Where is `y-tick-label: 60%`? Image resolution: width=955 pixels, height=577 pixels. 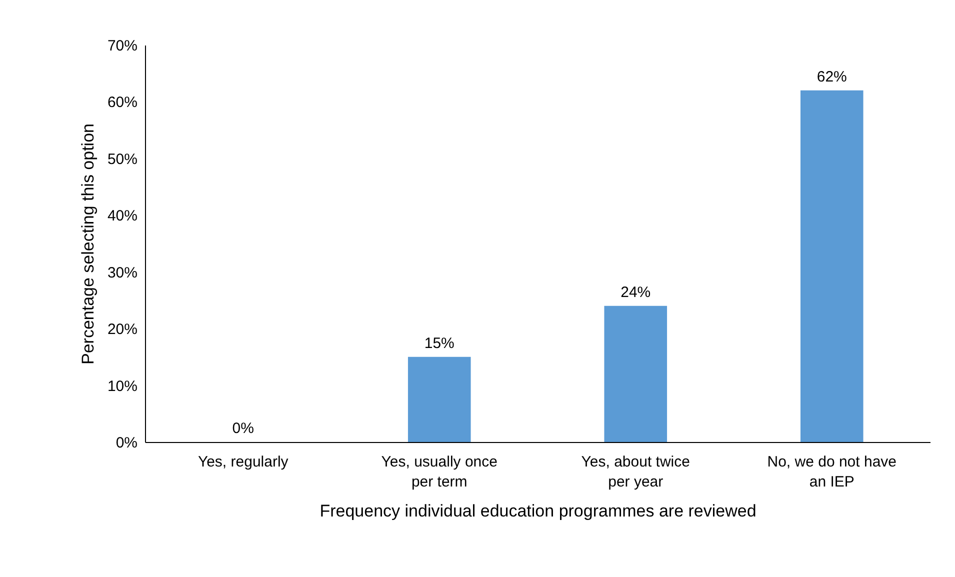
y-tick-label: 60% is located at coordinates (122, 103).